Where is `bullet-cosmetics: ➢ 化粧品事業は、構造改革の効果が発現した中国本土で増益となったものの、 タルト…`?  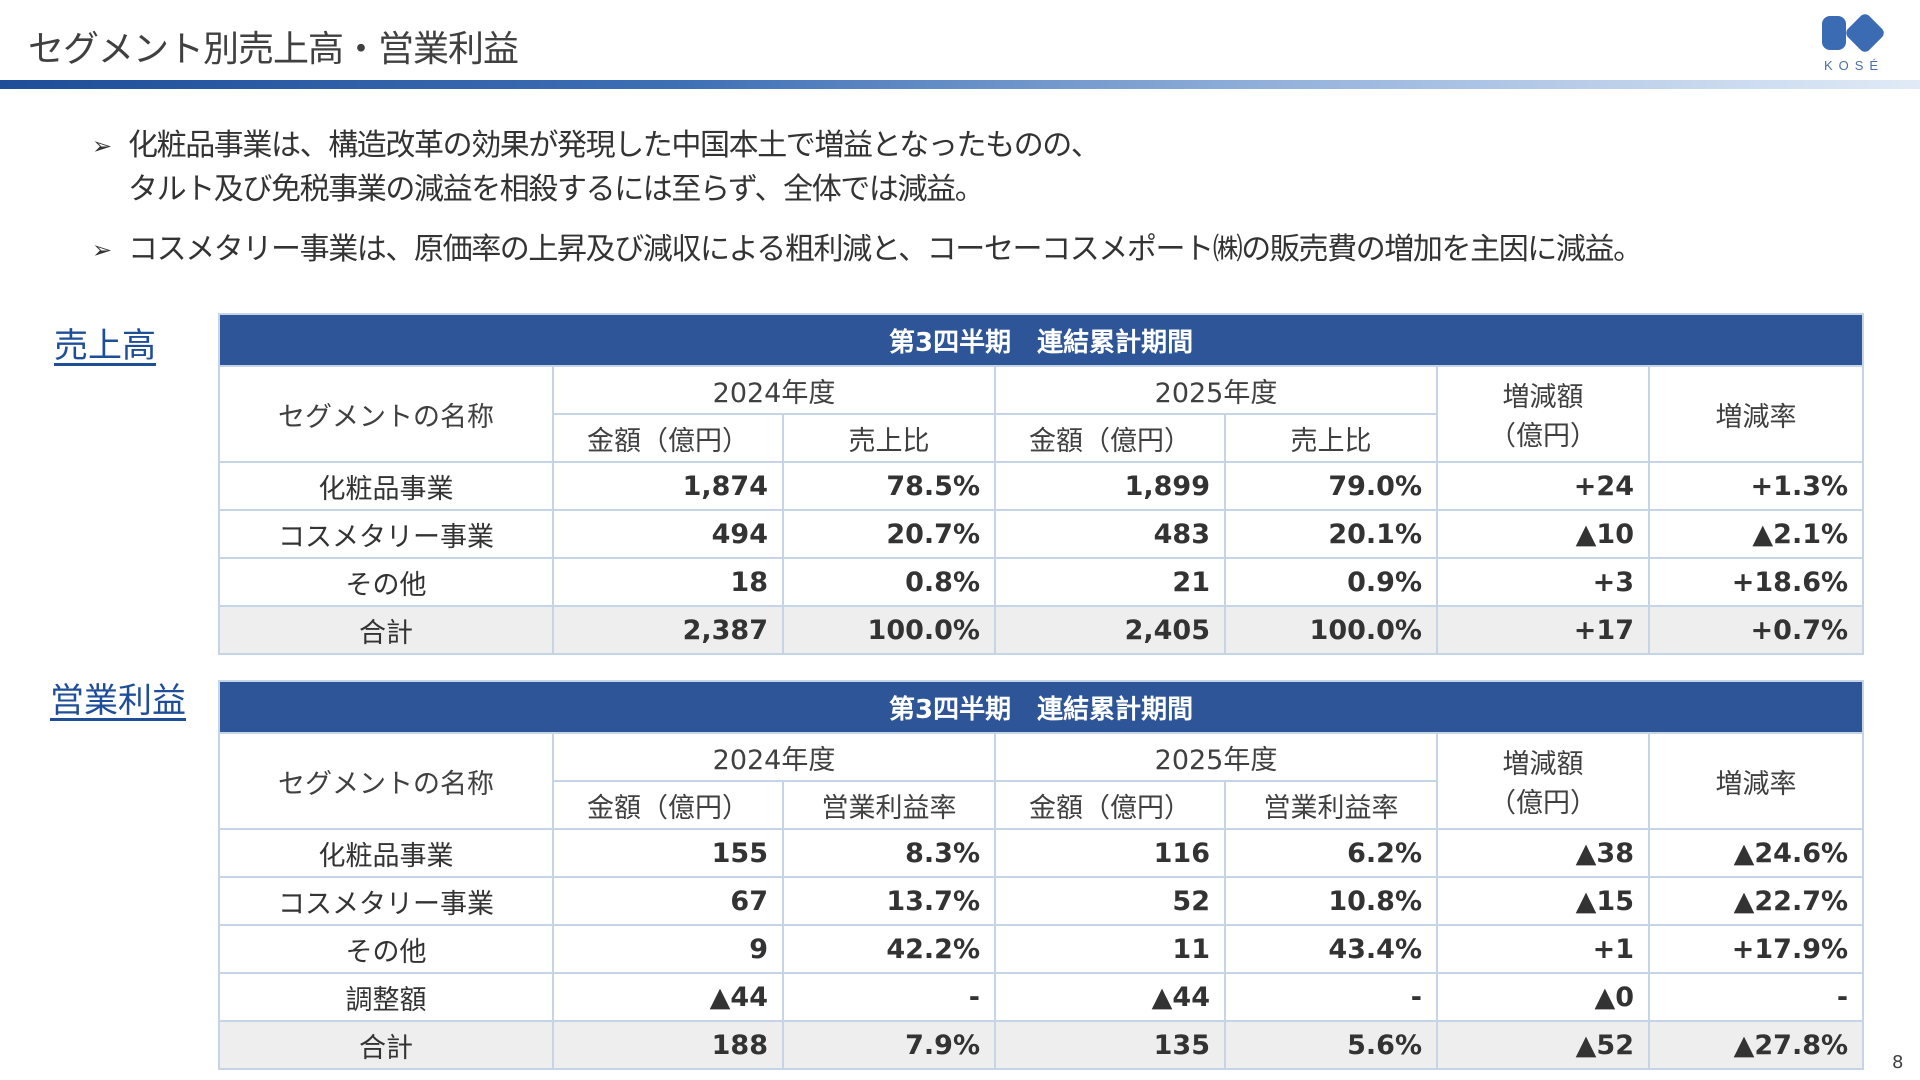
bullet-cosmetics: ➢ 化粧品事業は、構造改革の効果が発現した中国本土で増益となったものの、 タルト… is located at coordinates (867, 168).